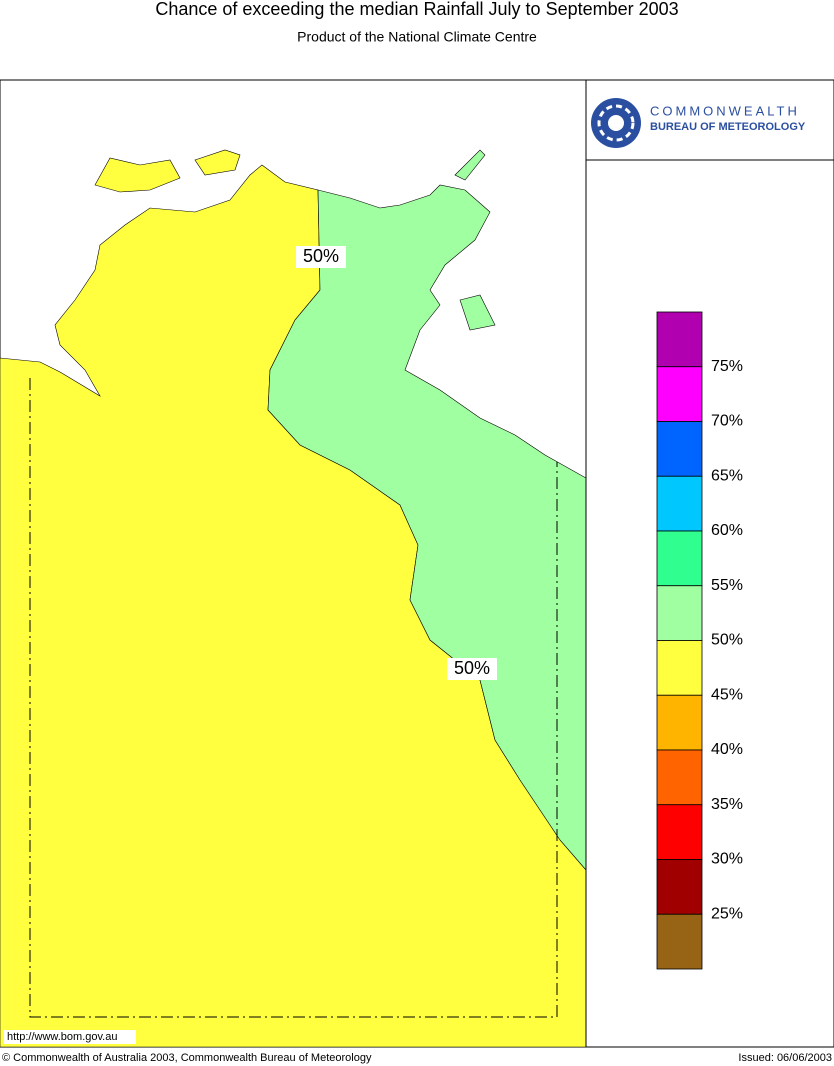  What do you see at coordinates (727, 421) in the screenshot?
I see `legend-label: 70%` at bounding box center [727, 421].